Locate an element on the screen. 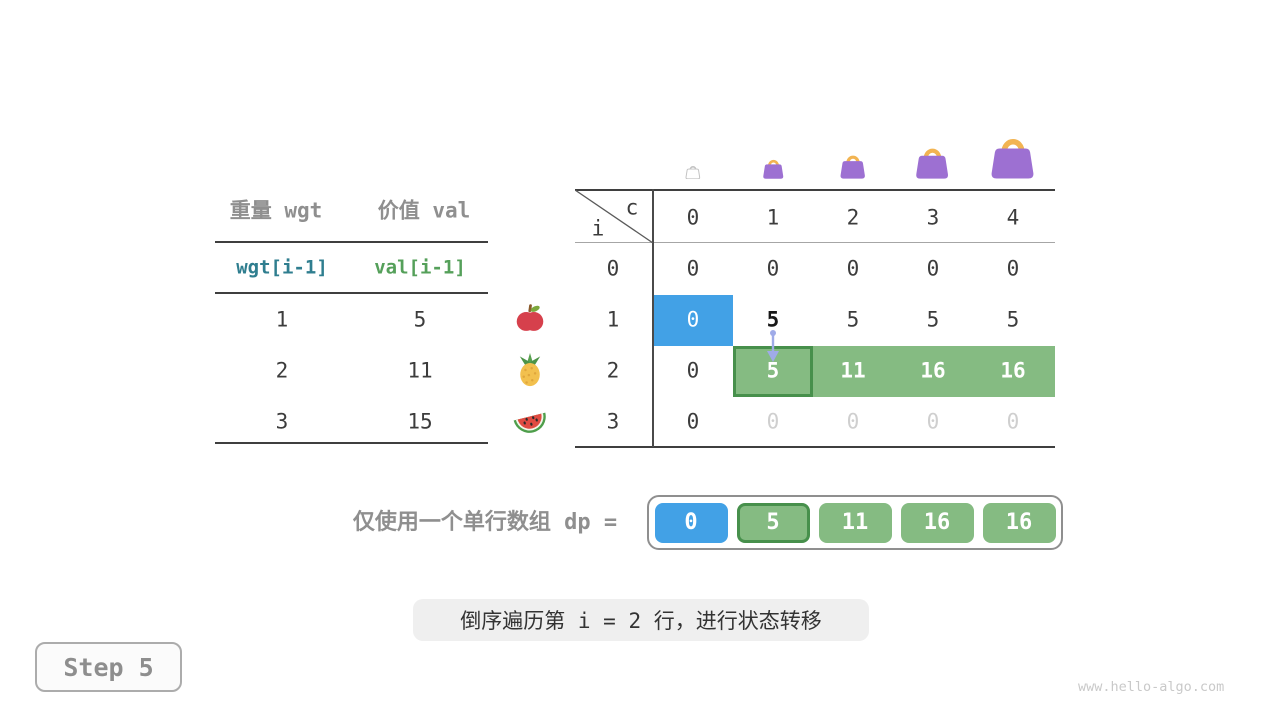 This screenshot has height=720, width=1280. dp-cell-r1c3: 5 is located at coordinates (933, 319).